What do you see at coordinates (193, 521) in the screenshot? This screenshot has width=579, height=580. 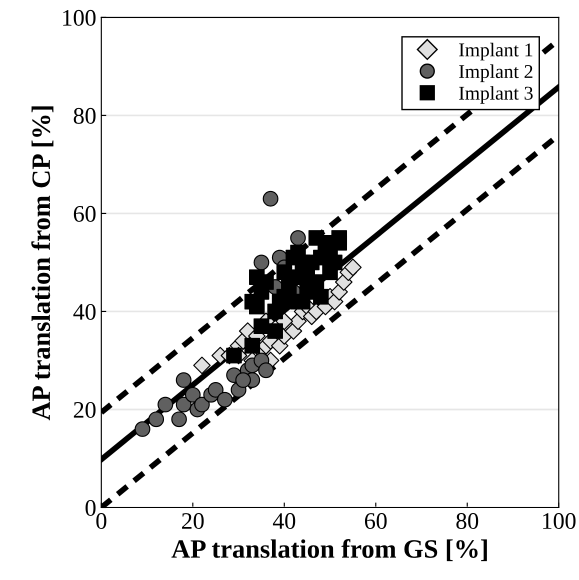 I see `x-tick-label: 20` at bounding box center [193, 521].